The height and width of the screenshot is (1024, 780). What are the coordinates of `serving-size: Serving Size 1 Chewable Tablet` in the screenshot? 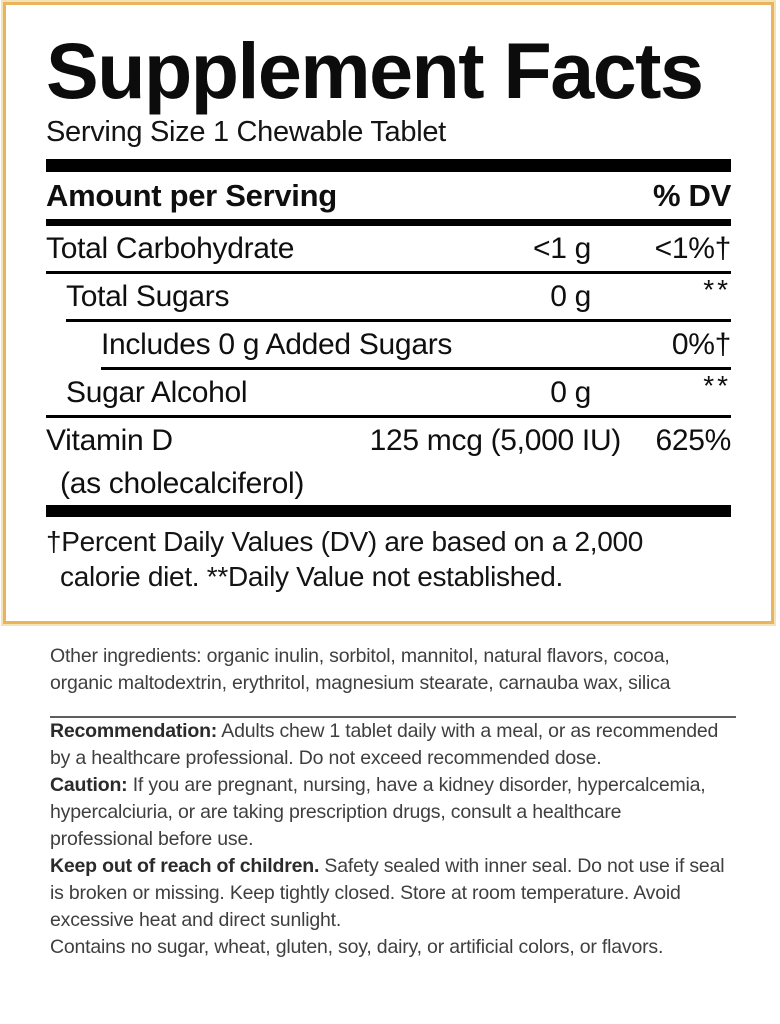 It's located at (246, 132).